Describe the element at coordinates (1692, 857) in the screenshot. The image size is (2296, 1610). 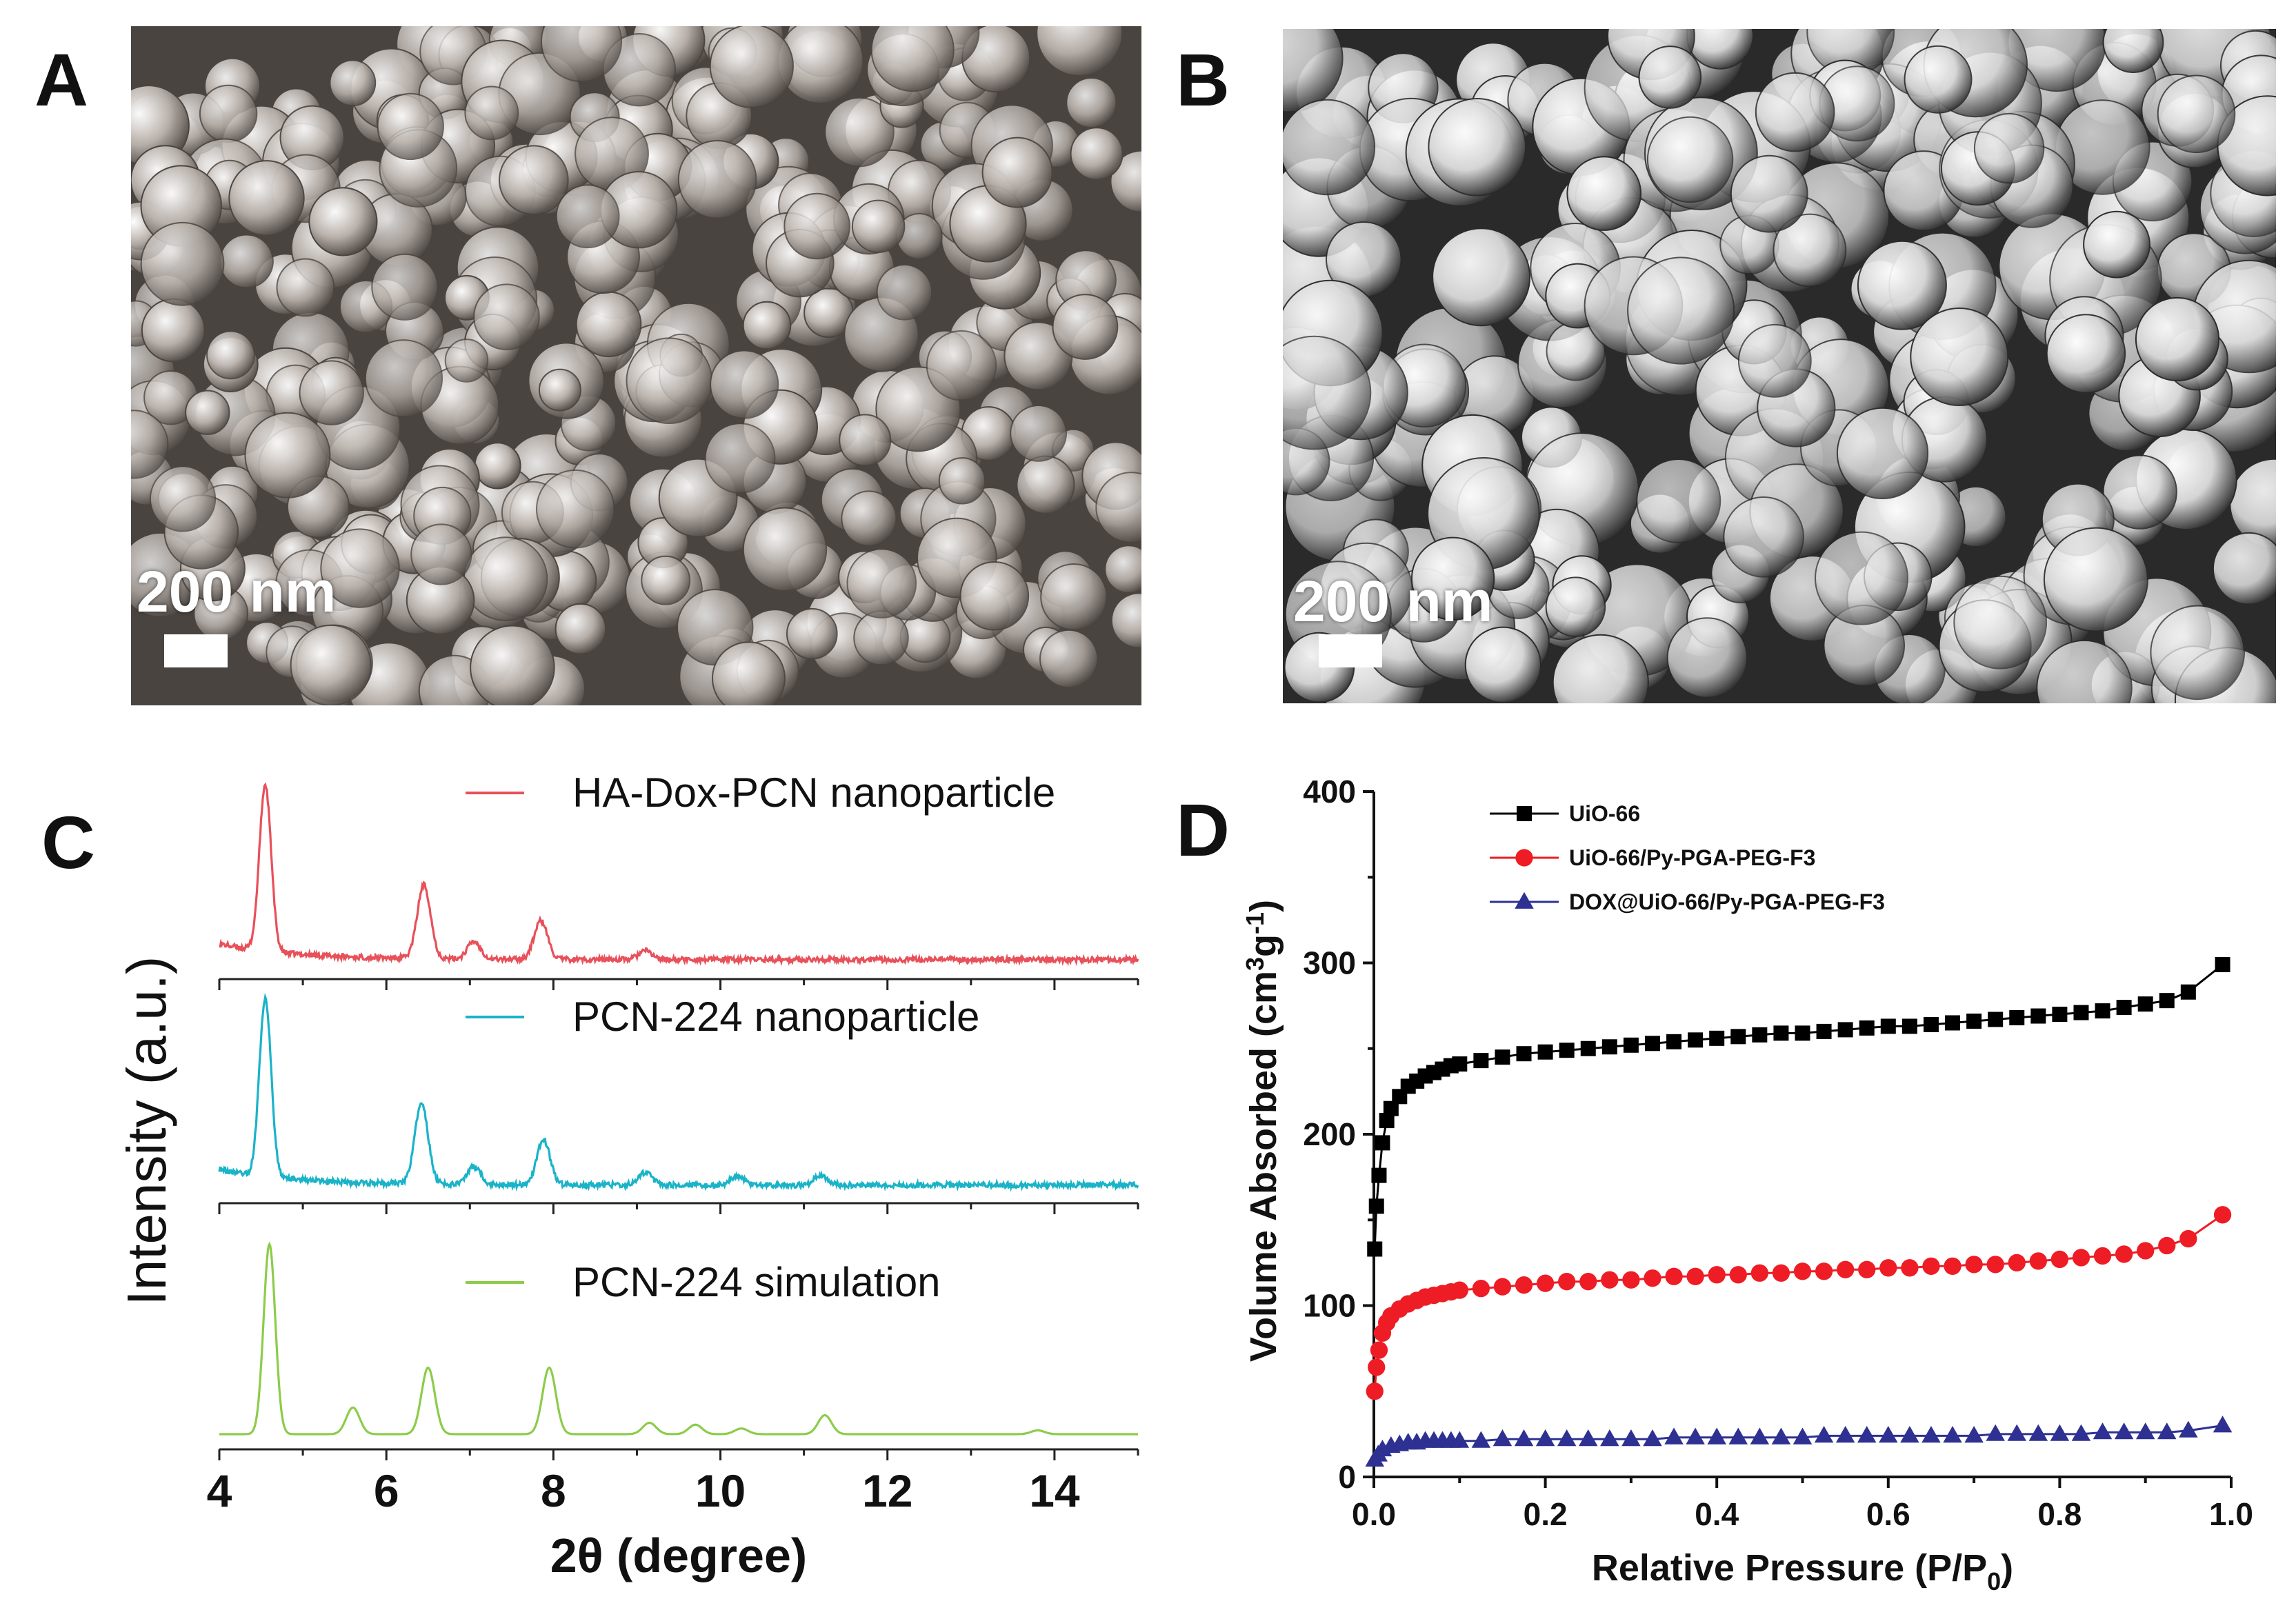
I see `iso-legend-label: UiO-66/Py-PGA-PEG-F3` at that location.